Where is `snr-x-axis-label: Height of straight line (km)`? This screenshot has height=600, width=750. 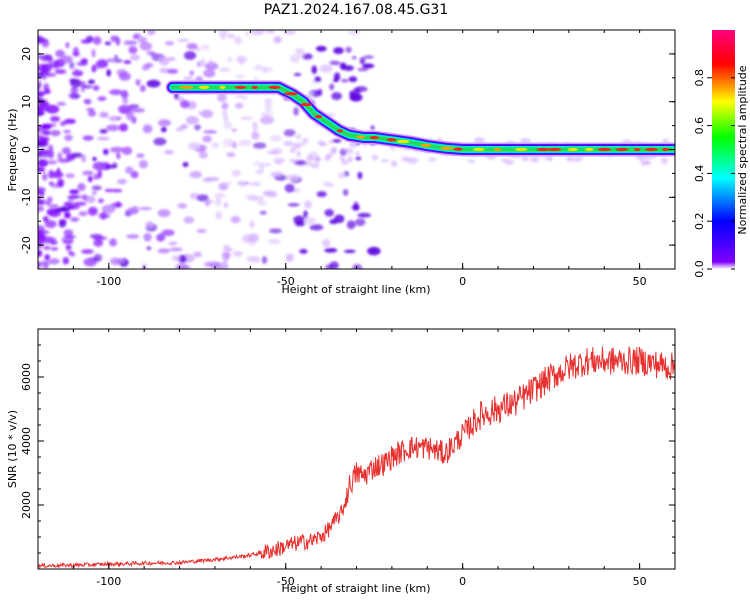
snr-x-axis-label: Height of straight line (km) is located at coordinates (355, 588).